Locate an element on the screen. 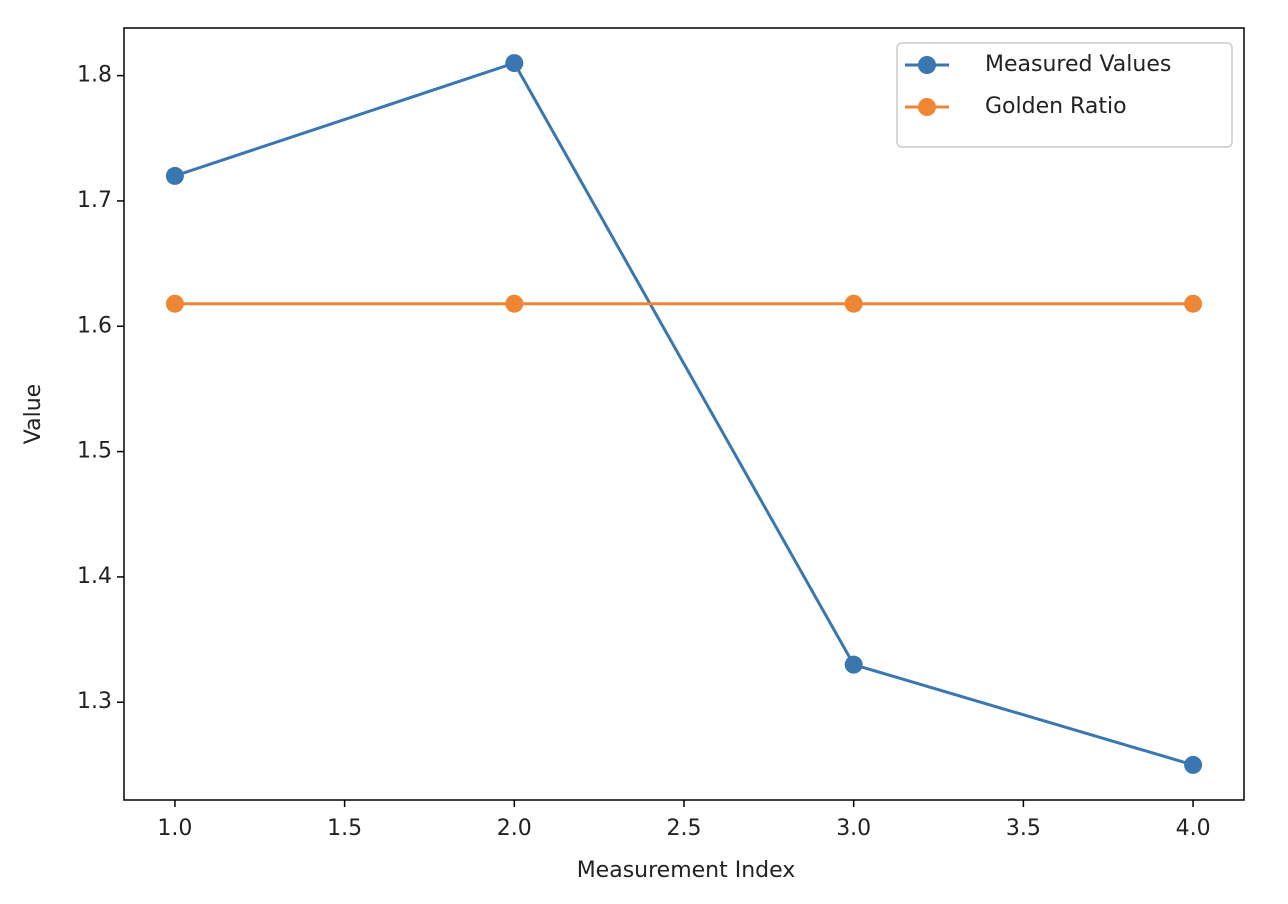 This screenshot has width=1288, height=904. y-tick-label: 1.4 is located at coordinates (94, 576).